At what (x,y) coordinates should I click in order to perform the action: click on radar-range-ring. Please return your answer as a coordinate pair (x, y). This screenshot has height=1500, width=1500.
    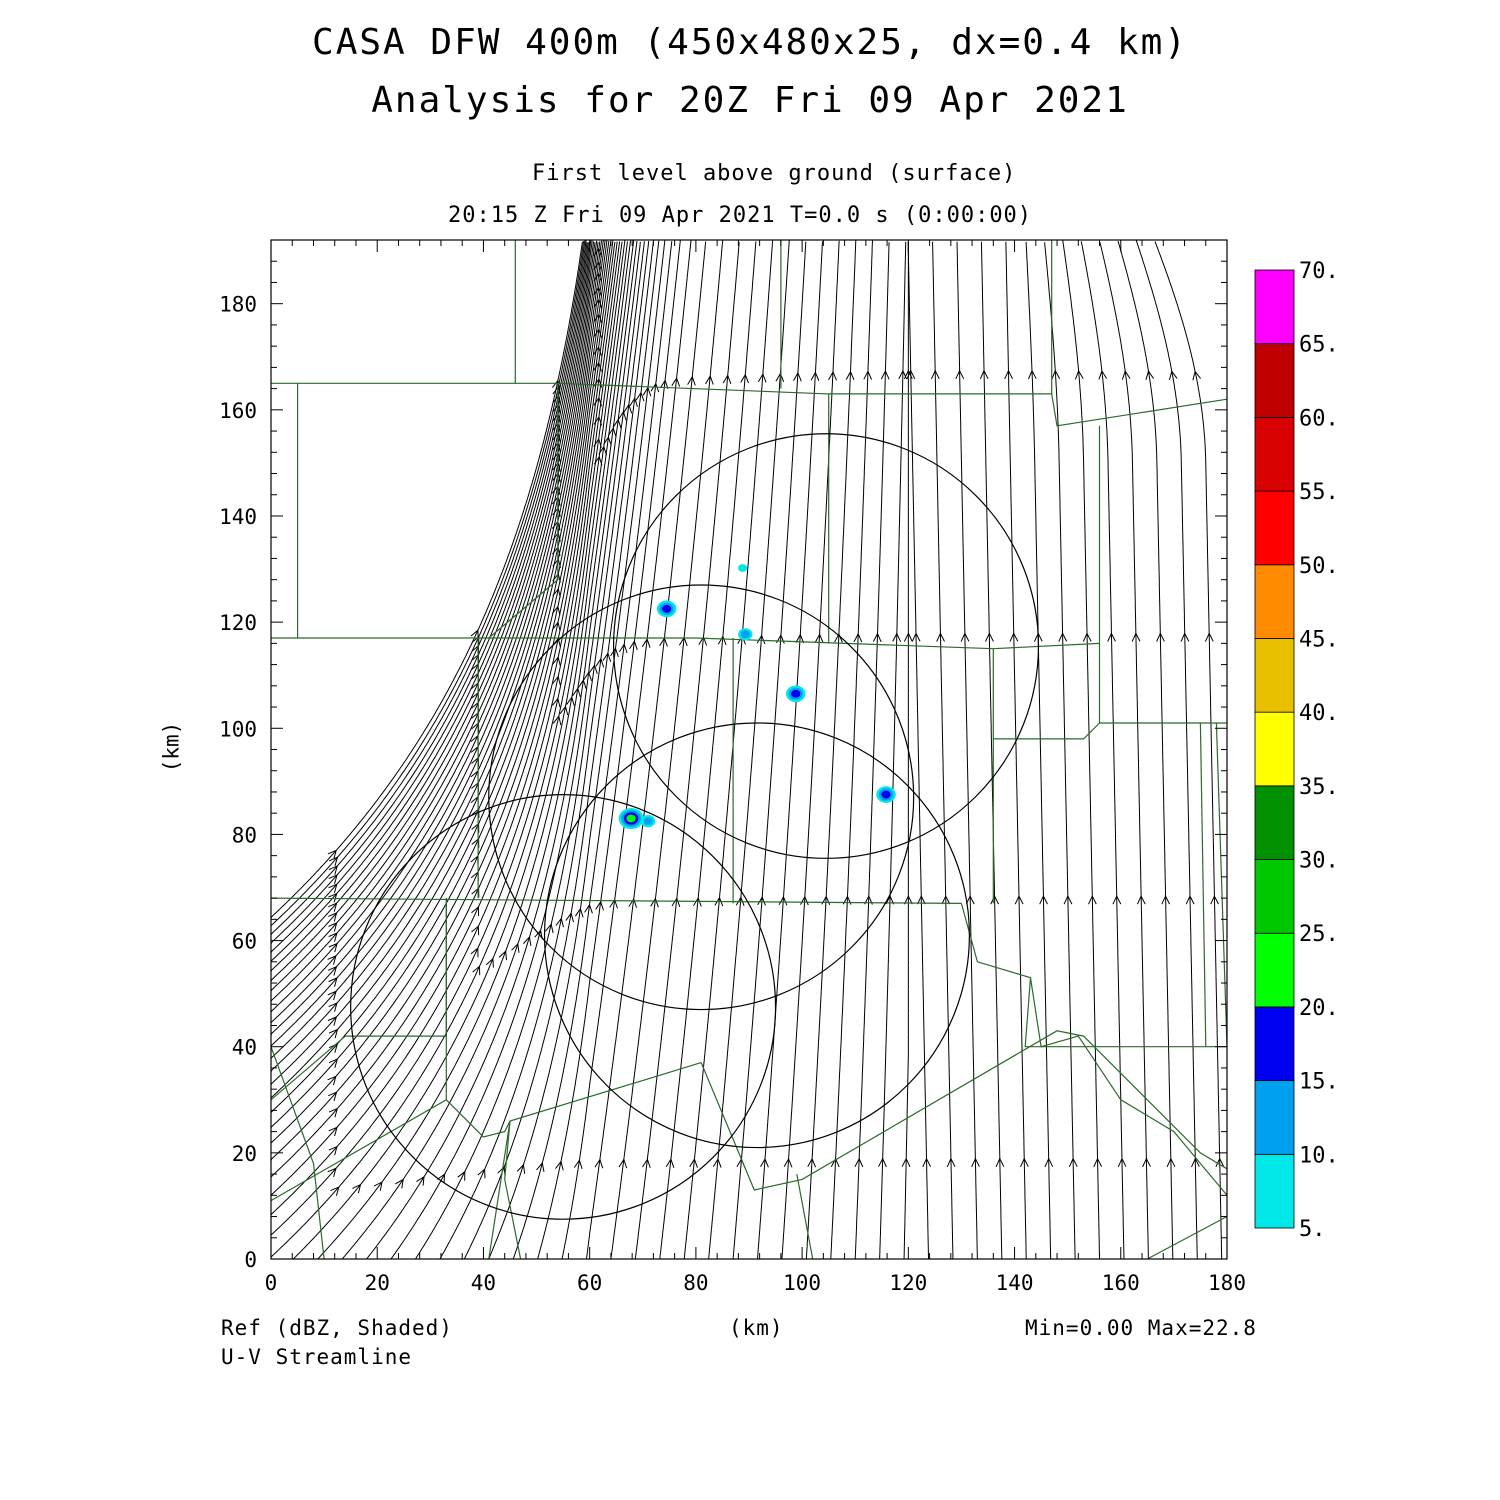
    Looking at the image, I should click on (701, 797).